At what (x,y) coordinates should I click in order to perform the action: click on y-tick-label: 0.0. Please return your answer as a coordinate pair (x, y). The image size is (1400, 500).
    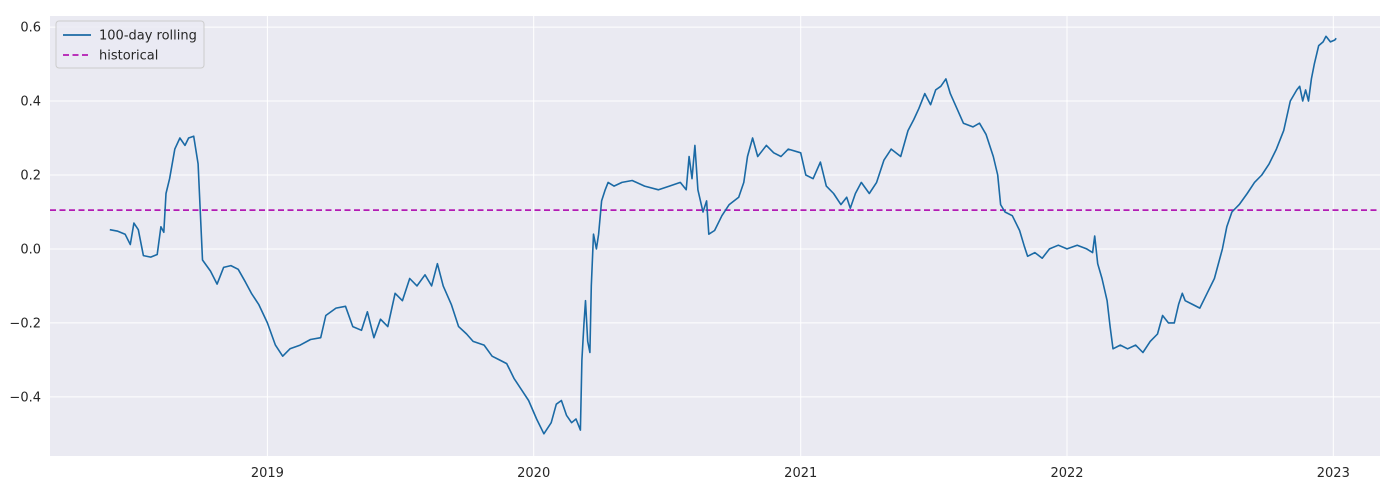
    Looking at the image, I should click on (30, 249).